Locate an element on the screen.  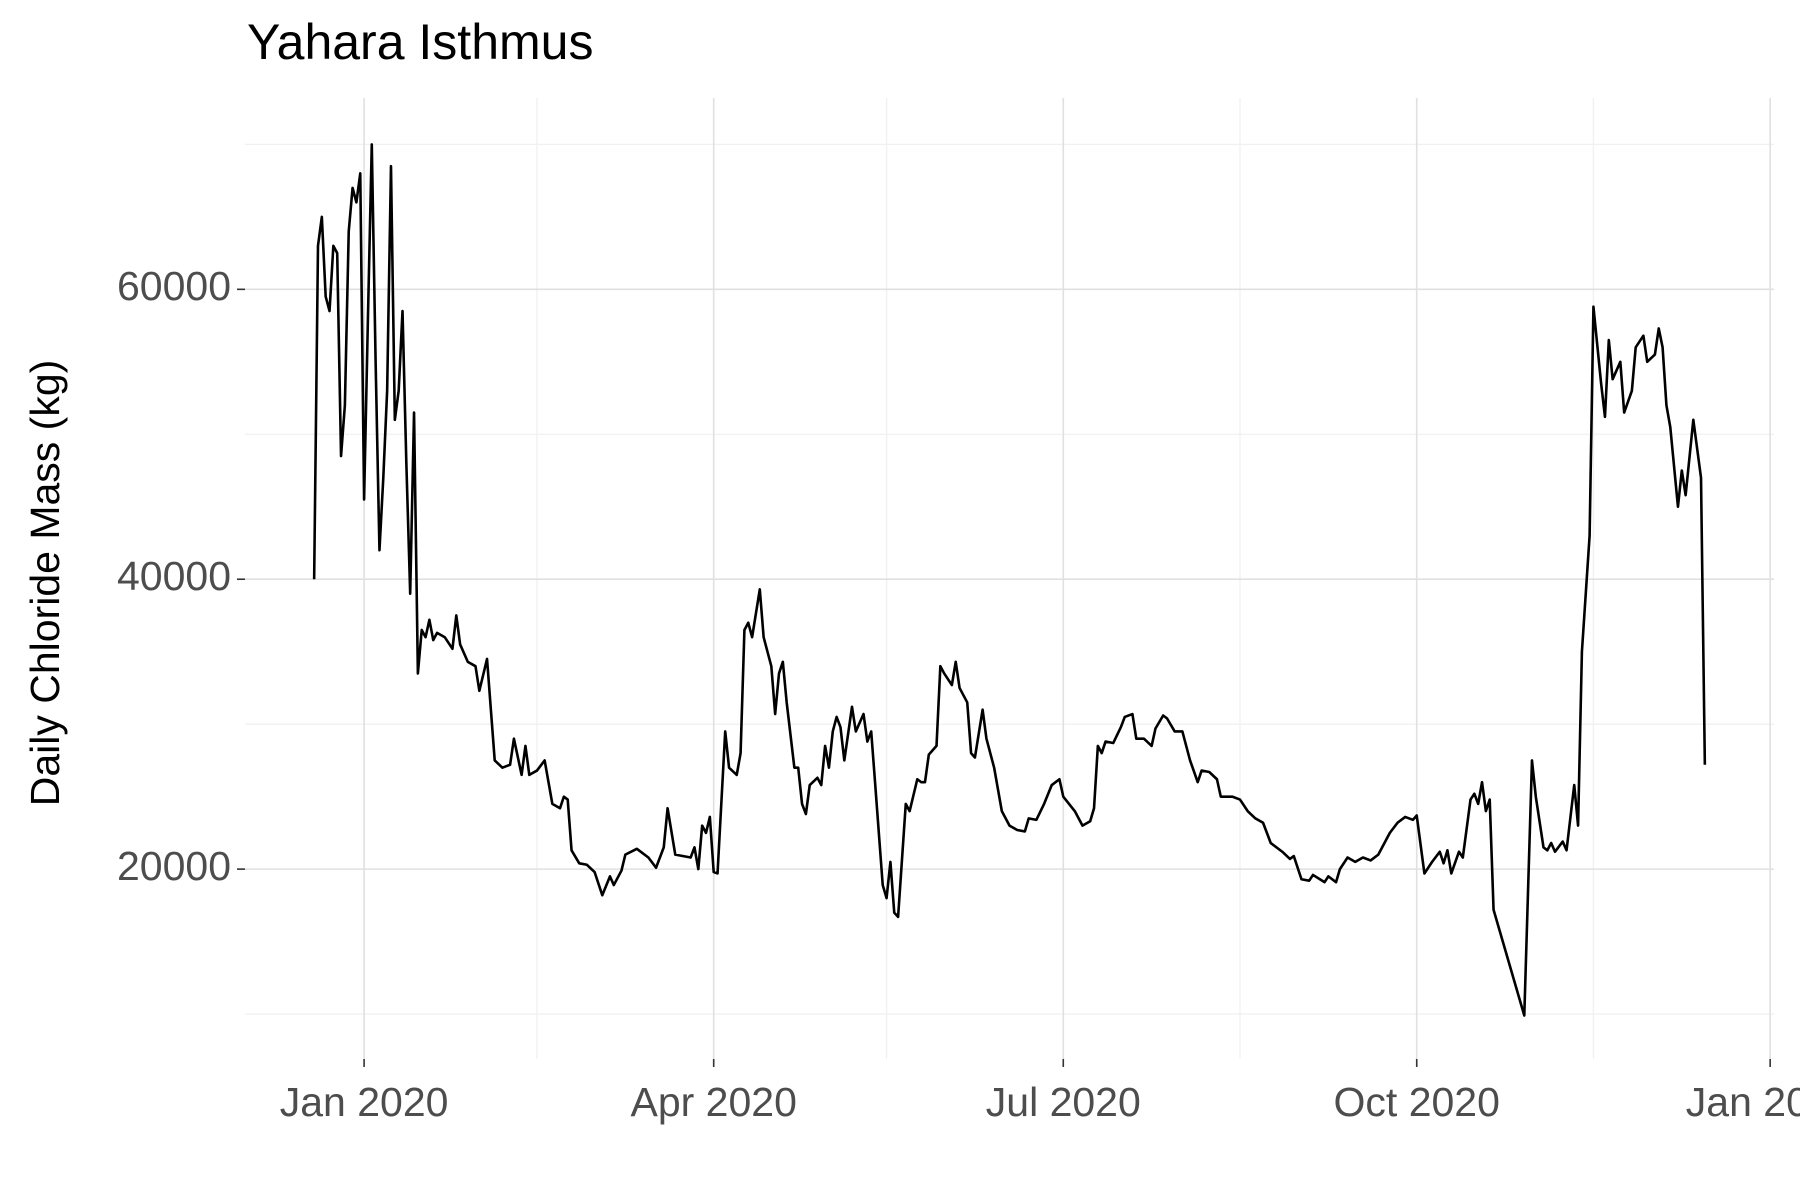
x-tick-label: Oct 2020 is located at coordinates (1417, 1102).